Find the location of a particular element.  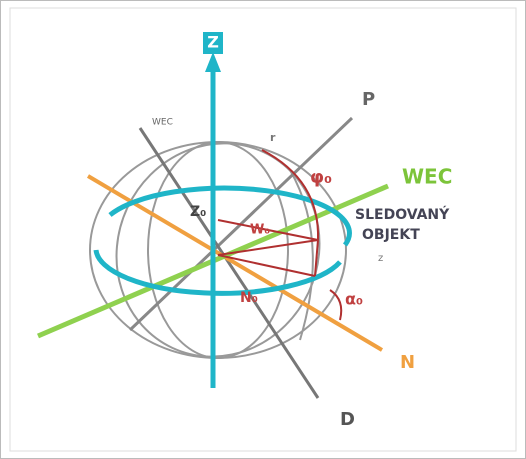

label: α₀ is located at coordinates (354, 299).